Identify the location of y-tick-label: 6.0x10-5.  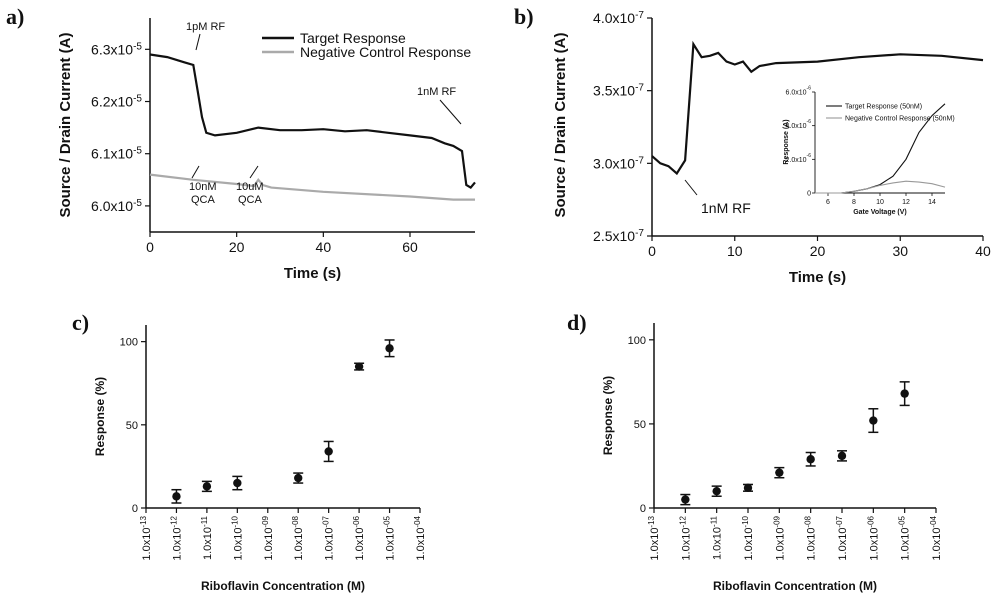
(116, 206).